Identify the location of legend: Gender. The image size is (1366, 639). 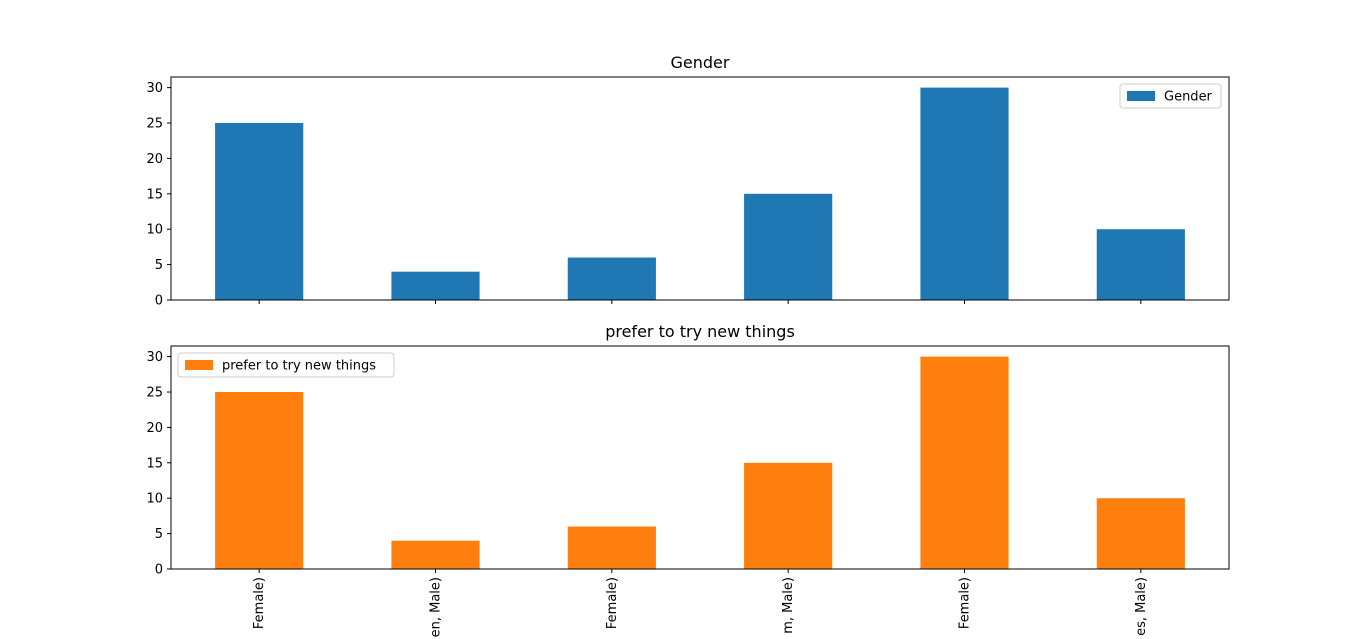
(1170, 96).